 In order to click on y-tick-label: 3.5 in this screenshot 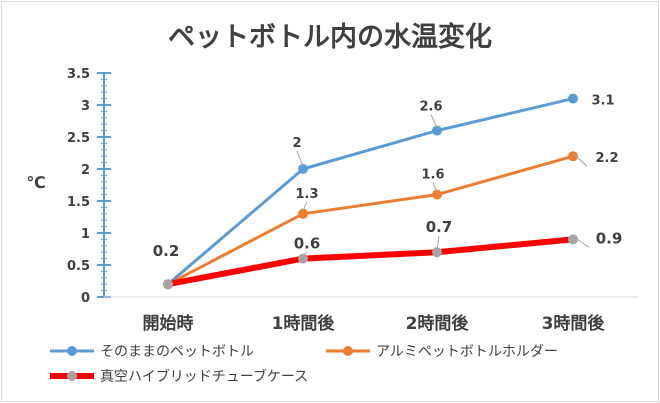, I will do `click(78, 74)`.